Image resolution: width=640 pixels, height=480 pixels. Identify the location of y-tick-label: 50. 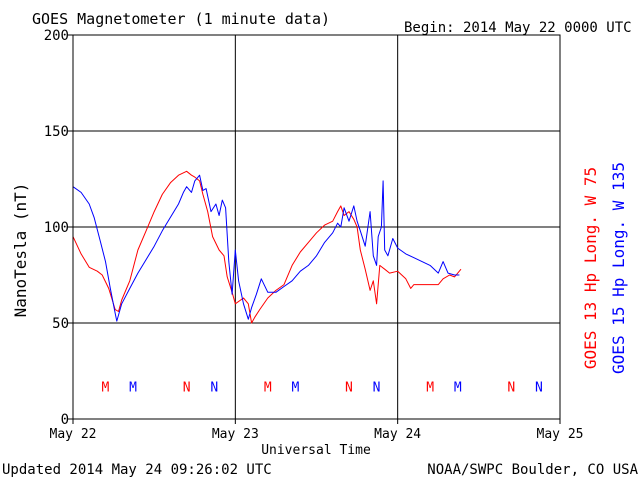
(60, 324).